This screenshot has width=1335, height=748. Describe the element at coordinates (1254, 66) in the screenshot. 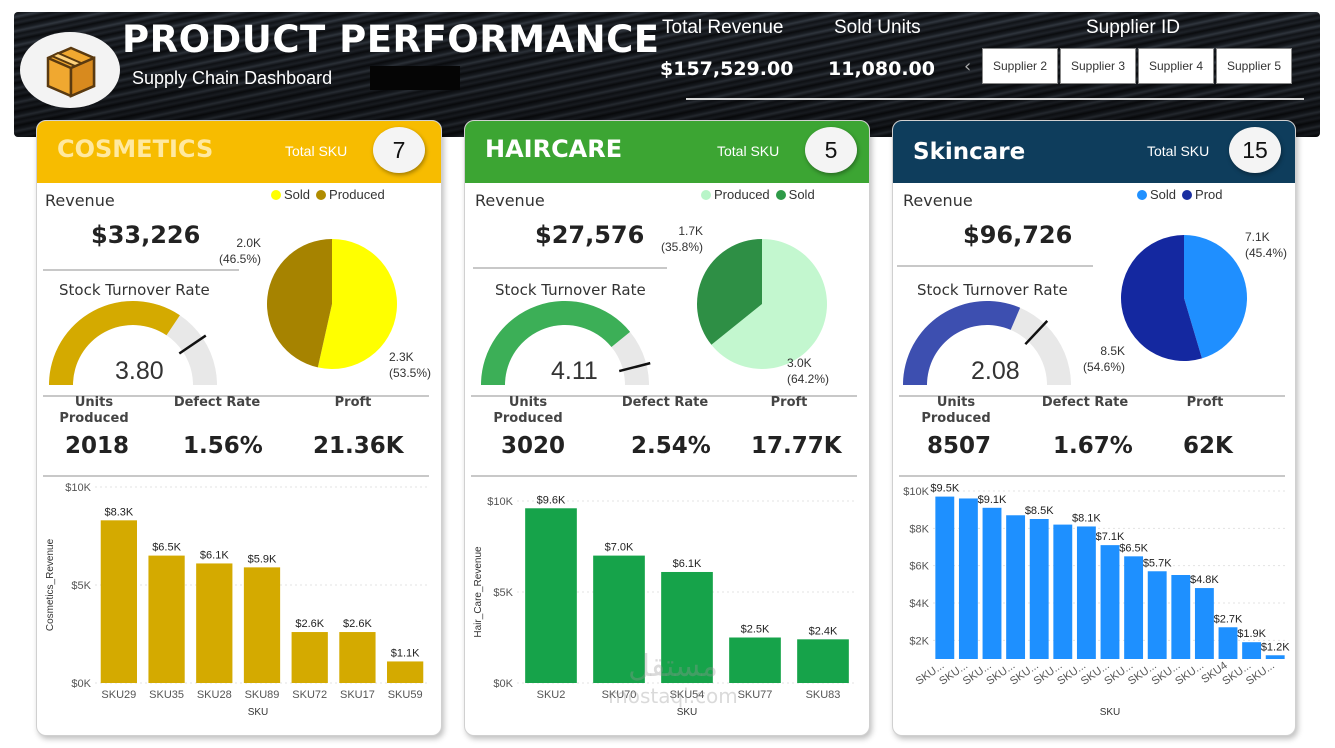

I see `supplier-5-button: Supplier 5` at that location.